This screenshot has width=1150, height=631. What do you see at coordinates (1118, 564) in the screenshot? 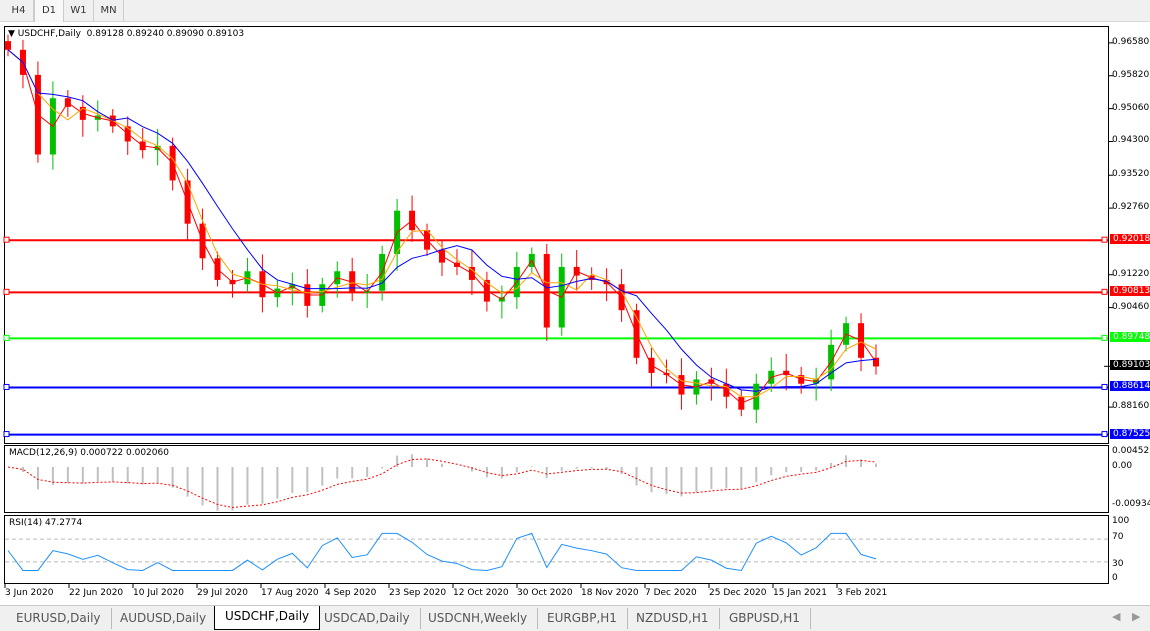
I see `rsi-tick: 30` at bounding box center [1118, 564].